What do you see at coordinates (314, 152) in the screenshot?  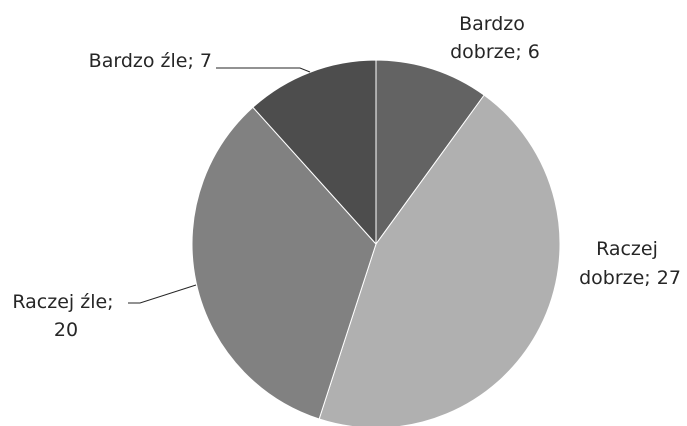 I see `pie-slice-bardzo-zle` at bounding box center [314, 152].